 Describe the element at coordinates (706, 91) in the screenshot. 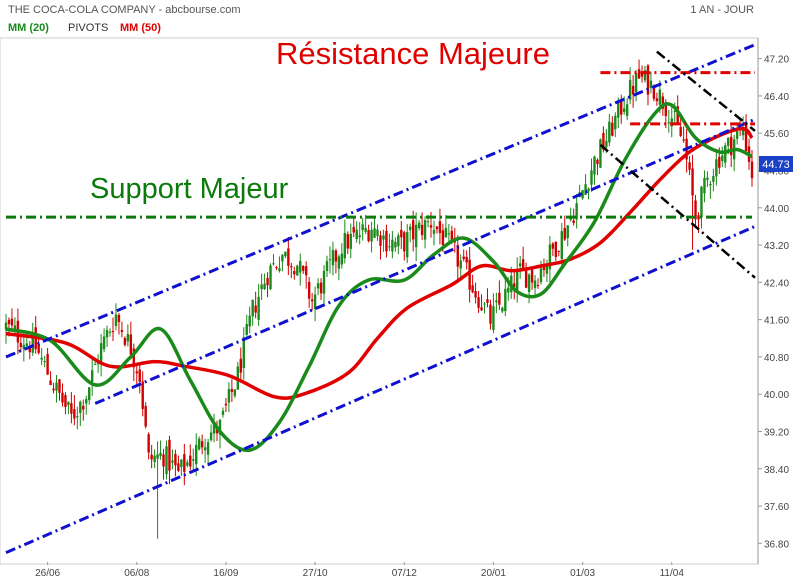

I see `wedge-upper-line` at that location.